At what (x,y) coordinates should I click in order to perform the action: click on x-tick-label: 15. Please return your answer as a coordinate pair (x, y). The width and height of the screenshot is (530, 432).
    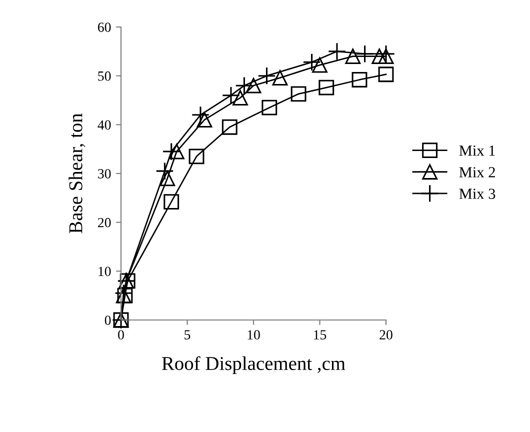
    Looking at the image, I should click on (320, 335).